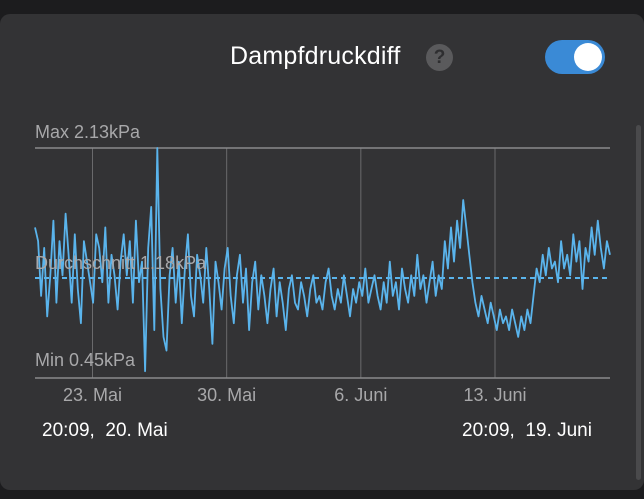  I want to click on x-tick-label-0: 23. Mai, so click(92, 395).